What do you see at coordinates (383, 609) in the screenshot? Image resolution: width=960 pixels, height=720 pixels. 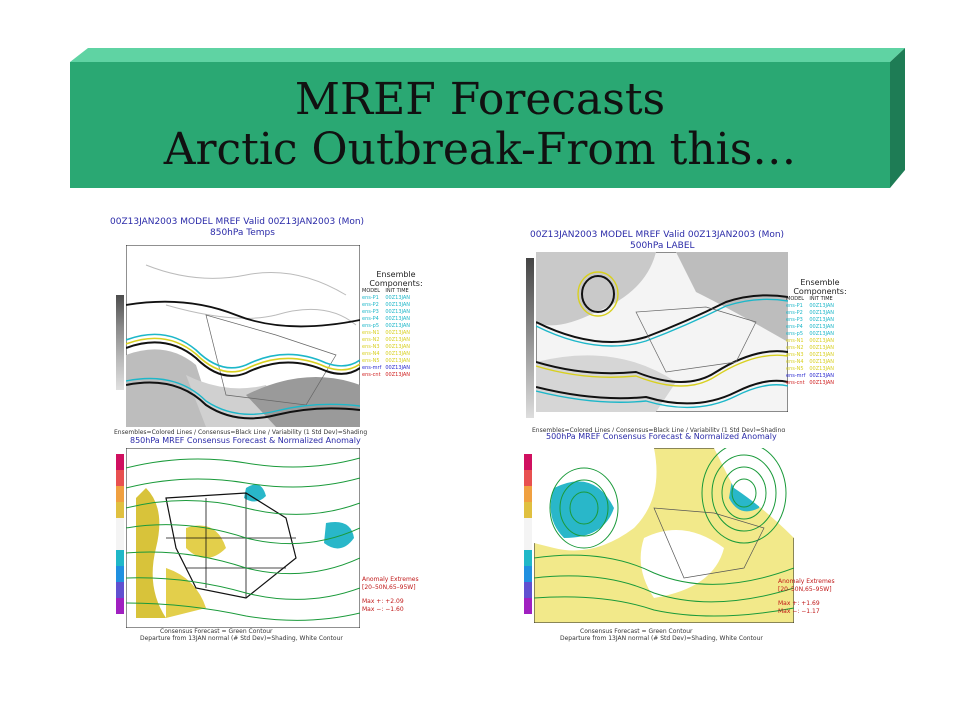 I see `anomaly-max-minus: Max −: −1.60` at bounding box center [383, 609].